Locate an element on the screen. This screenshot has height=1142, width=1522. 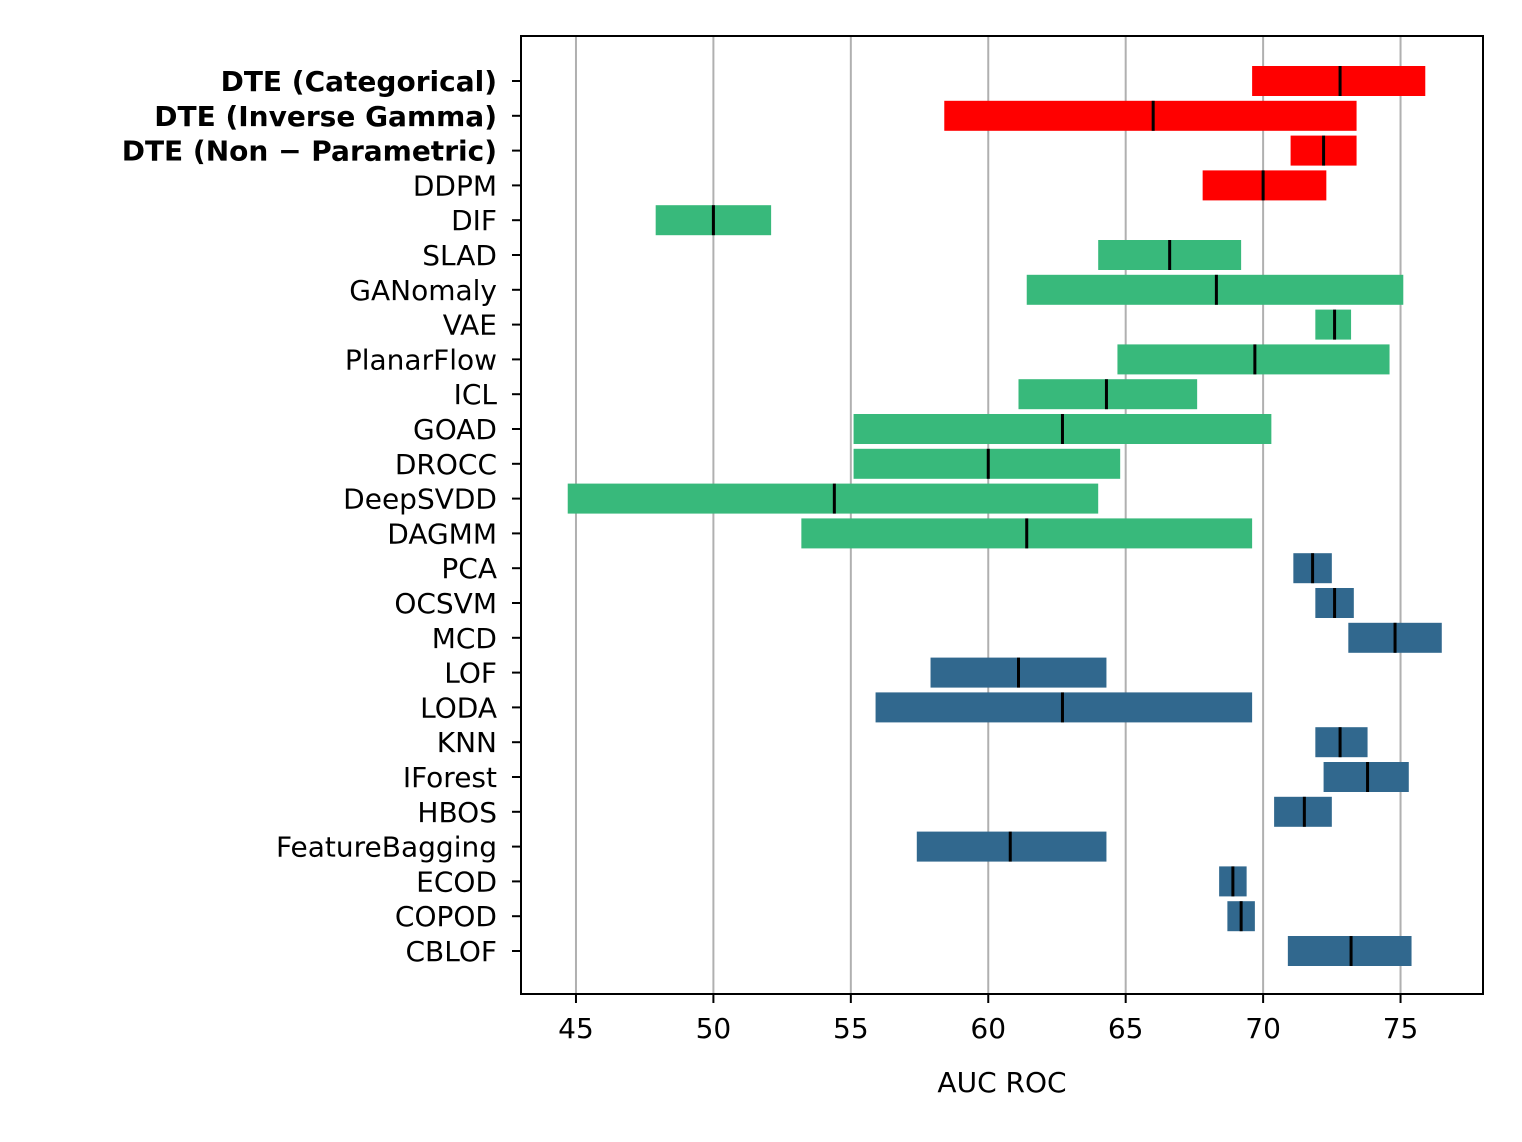
y-category-label: LOF is located at coordinates (470, 673).